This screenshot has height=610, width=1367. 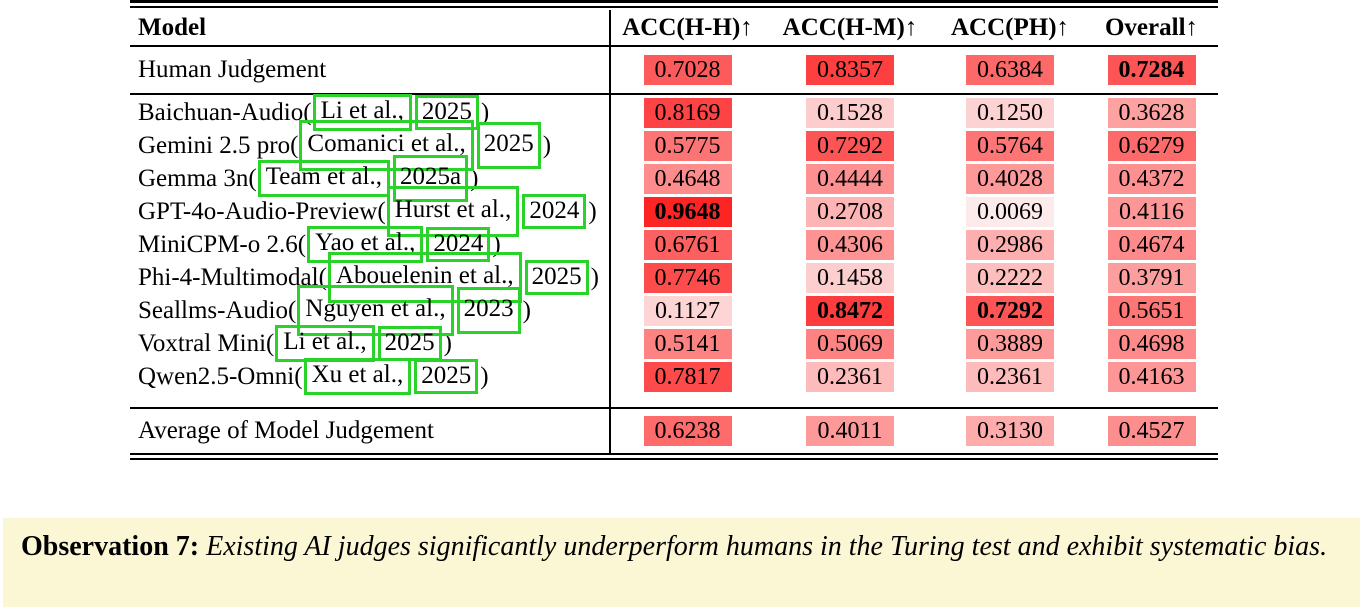 What do you see at coordinates (687, 244) in the screenshot?
I see `heat-value-chip: 0.6761` at bounding box center [687, 244].